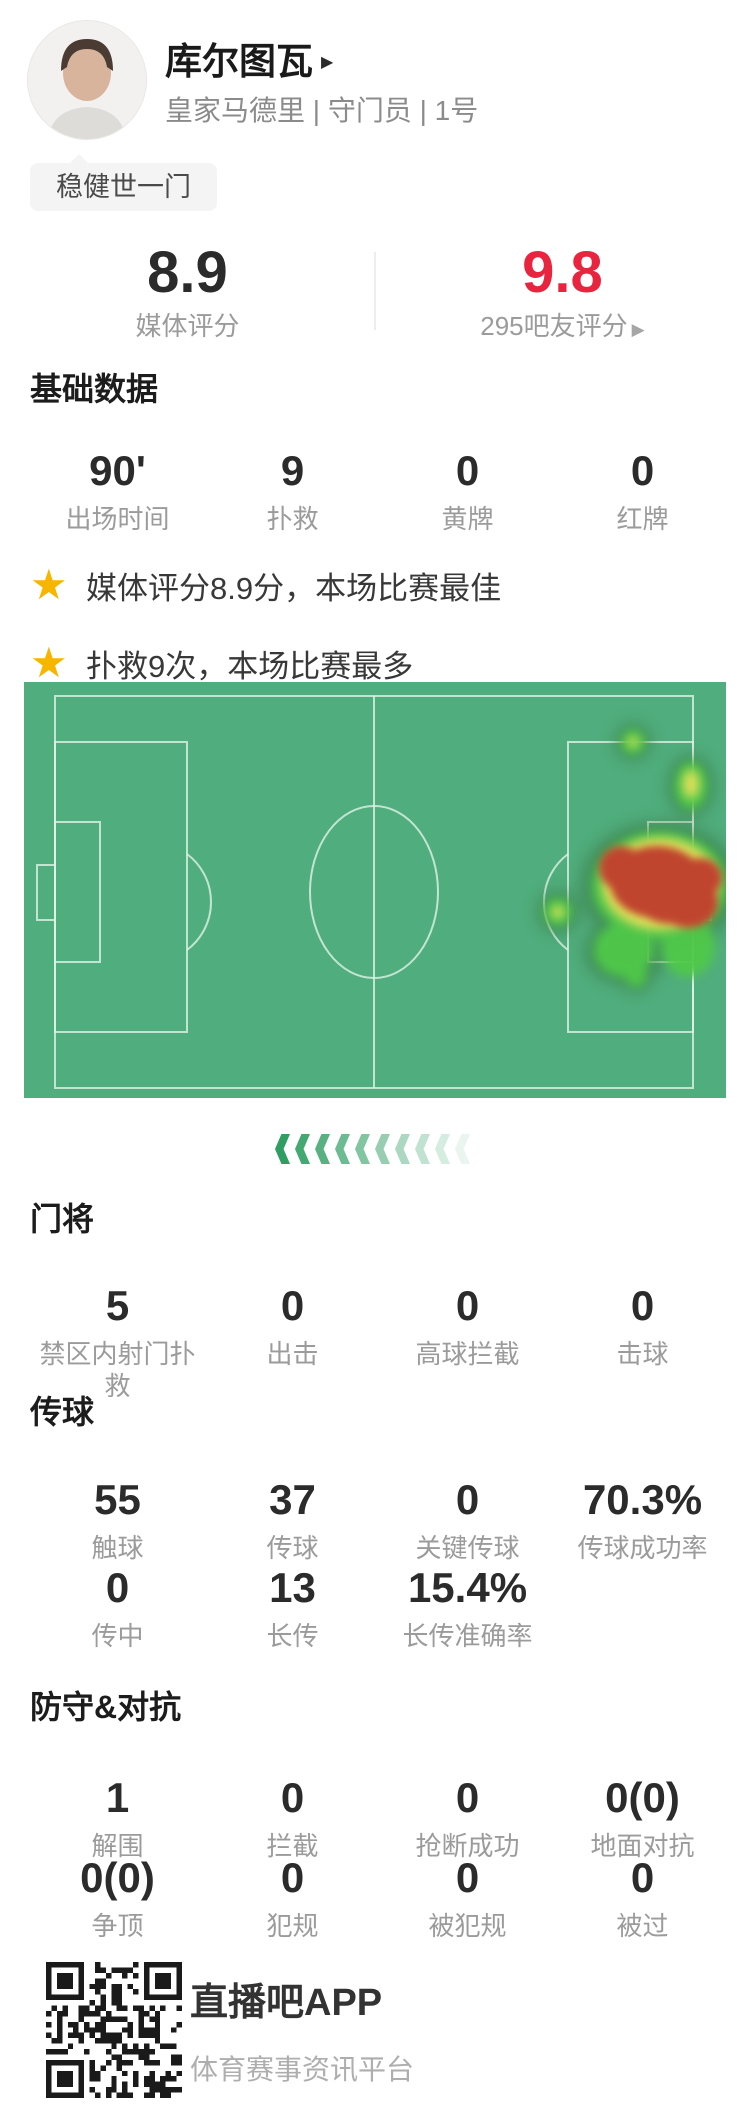  I want to click on stat-value: 37, so click(292, 1499).